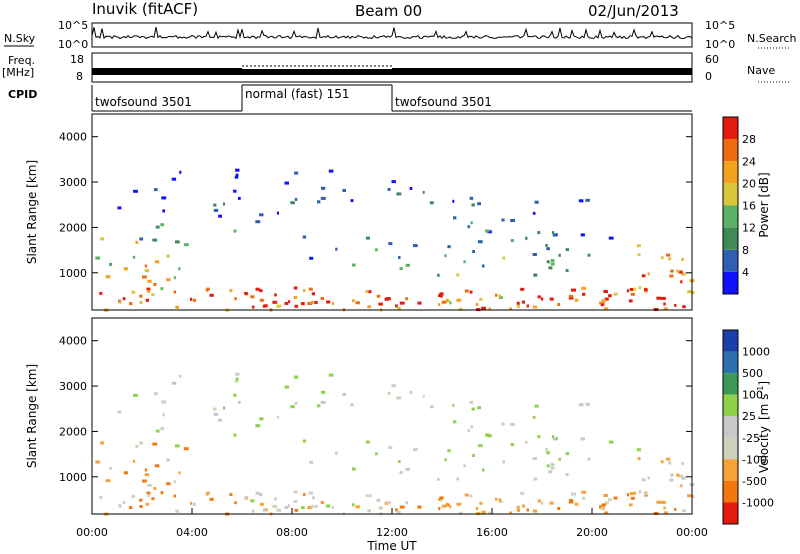 This screenshot has height=554, width=800. Describe the element at coordinates (752, 373) in the screenshot. I see `velocity-colorbar-tick: 500` at that location.